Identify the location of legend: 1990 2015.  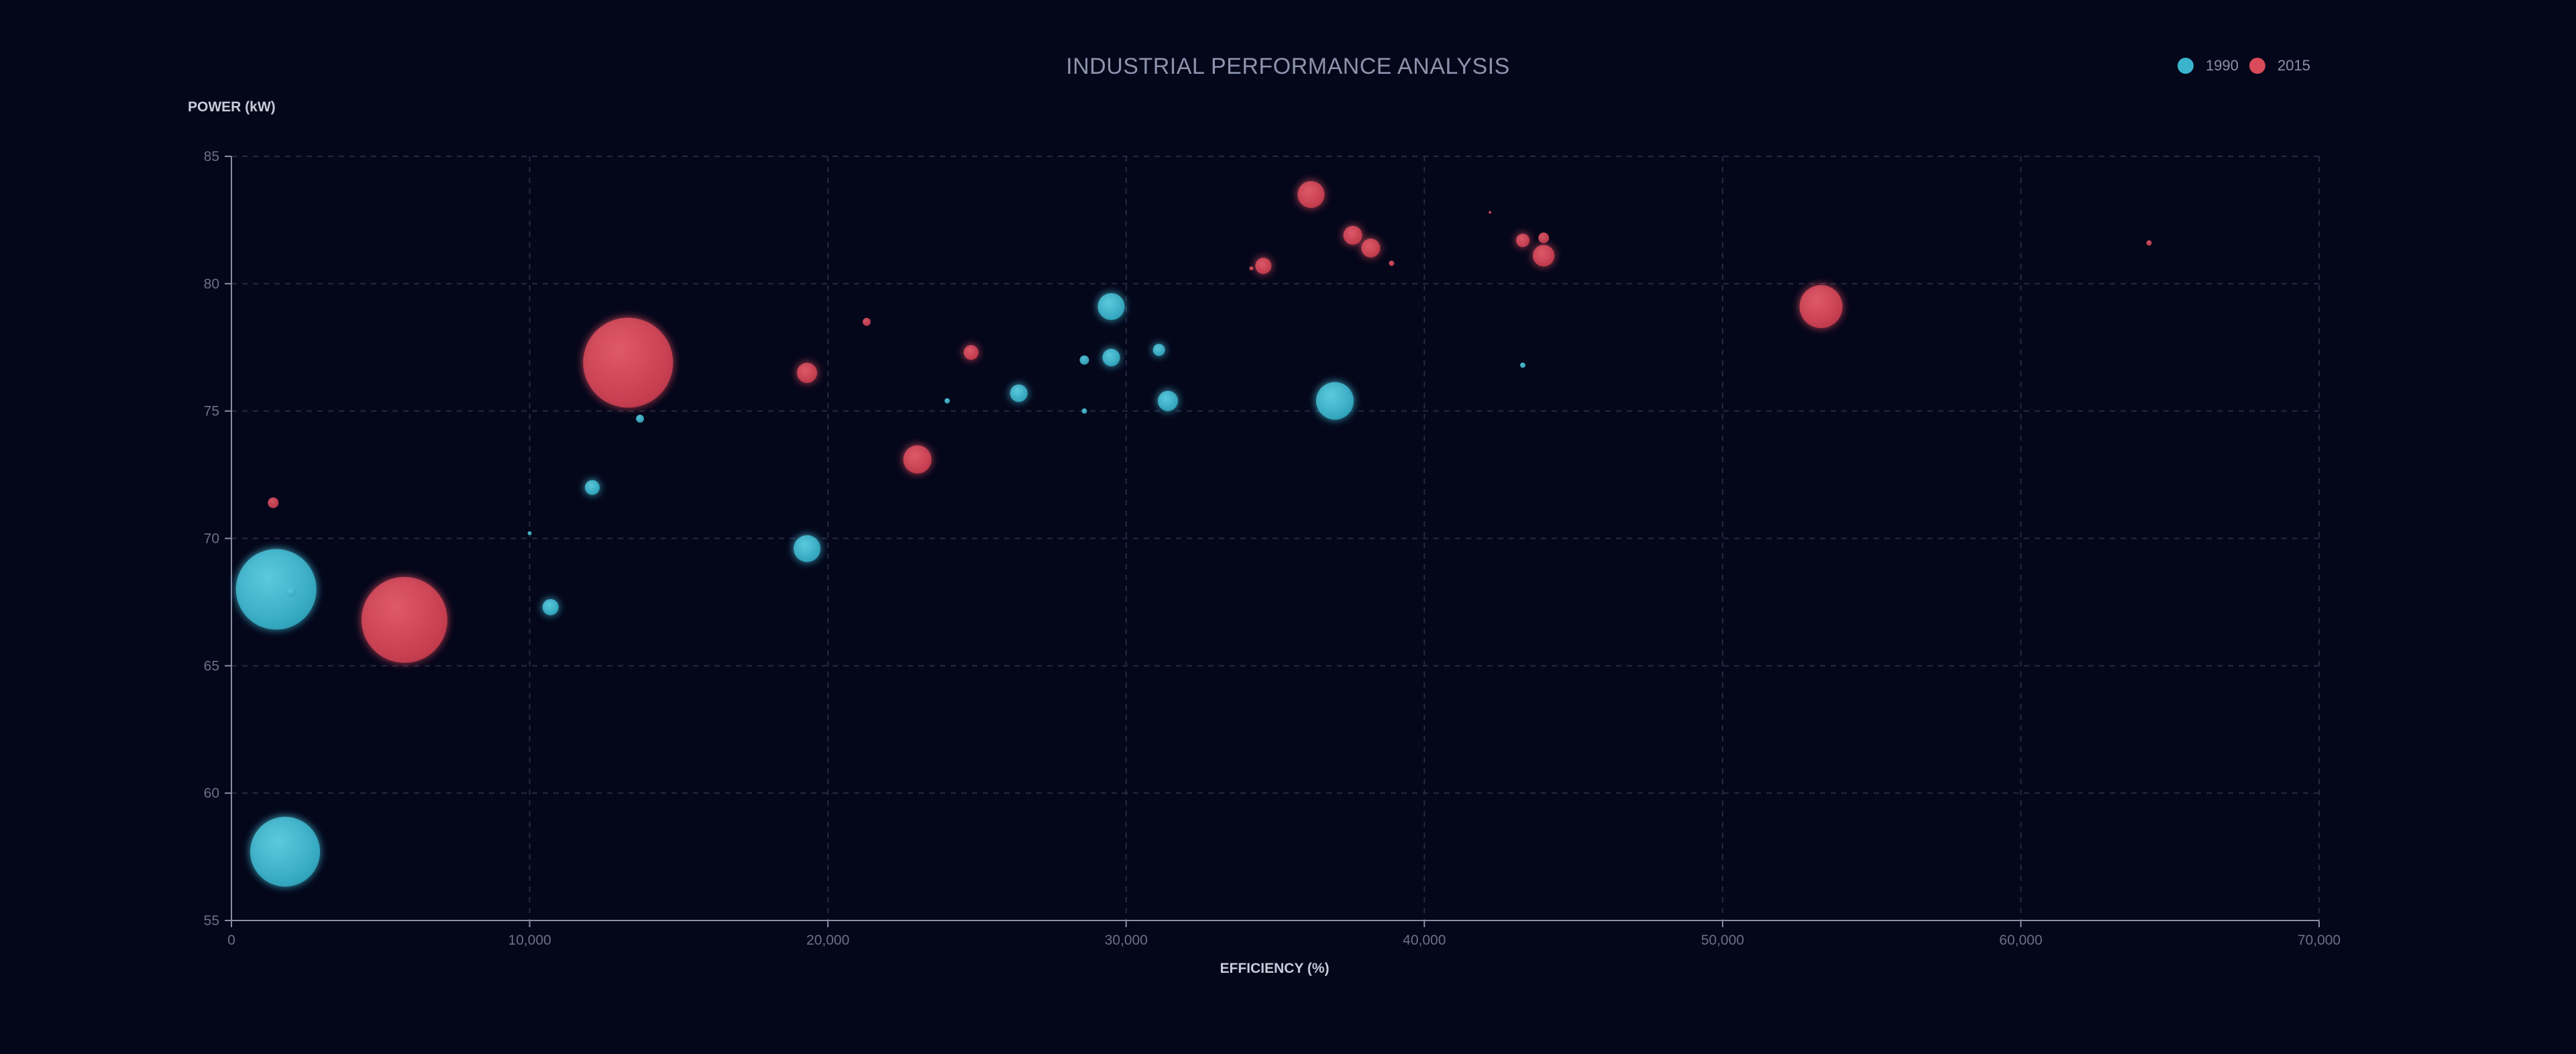
(2244, 65).